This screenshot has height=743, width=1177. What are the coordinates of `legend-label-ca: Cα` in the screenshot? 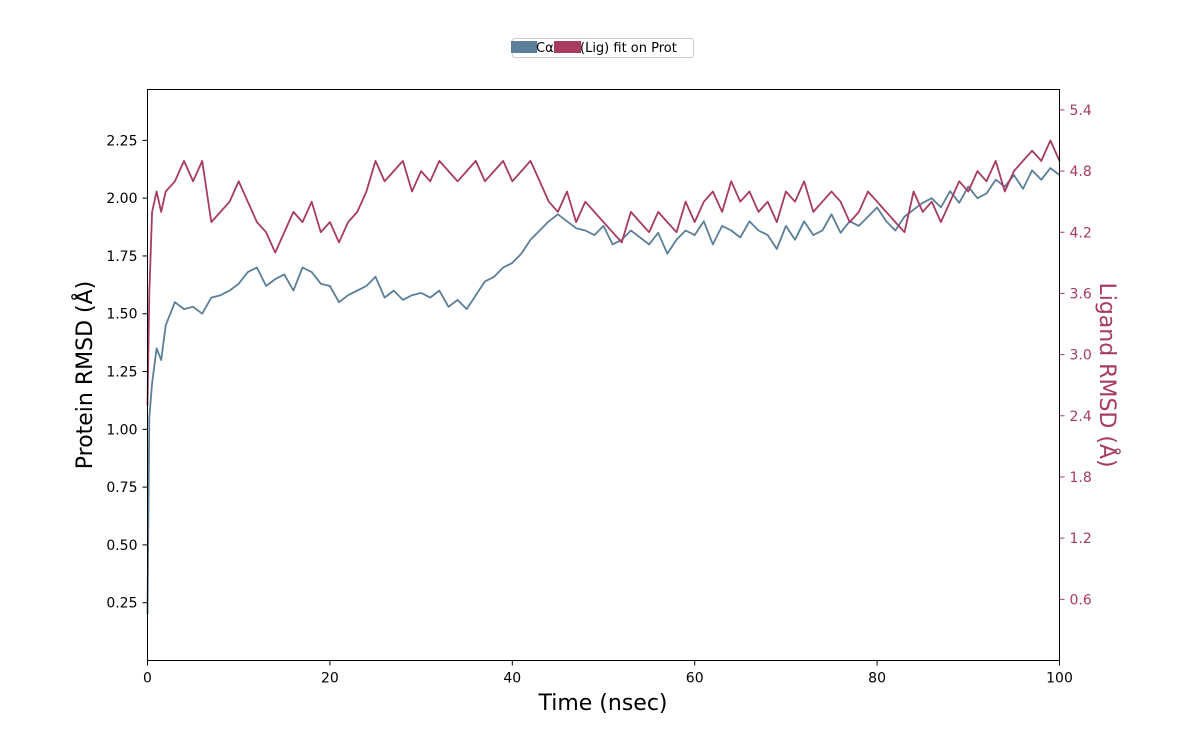 It's located at (545, 48).